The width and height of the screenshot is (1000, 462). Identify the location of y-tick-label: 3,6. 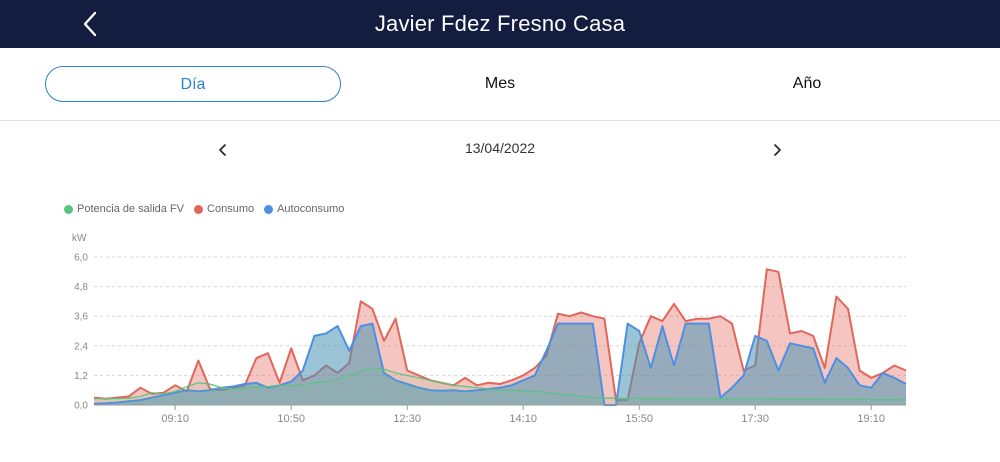
(81, 317).